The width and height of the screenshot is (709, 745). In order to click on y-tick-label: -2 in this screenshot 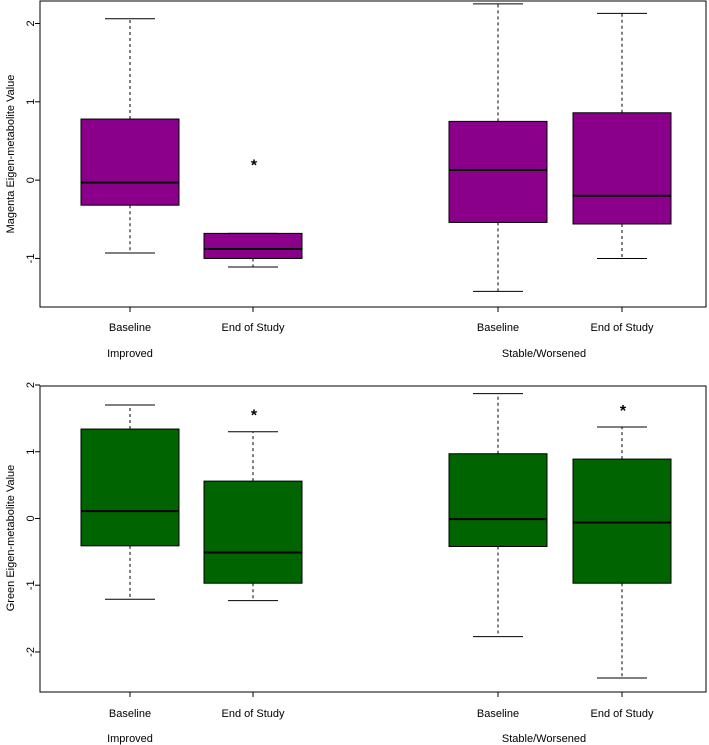, I will do `click(31, 652)`.